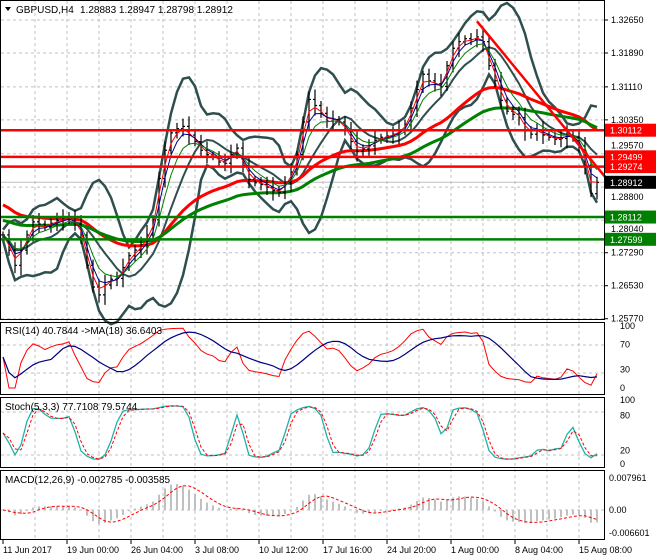 This screenshot has width=660, height=560. Describe the element at coordinates (157, 550) in the screenshot. I see `time-tick-label: 26 Jun 04:00` at that location.